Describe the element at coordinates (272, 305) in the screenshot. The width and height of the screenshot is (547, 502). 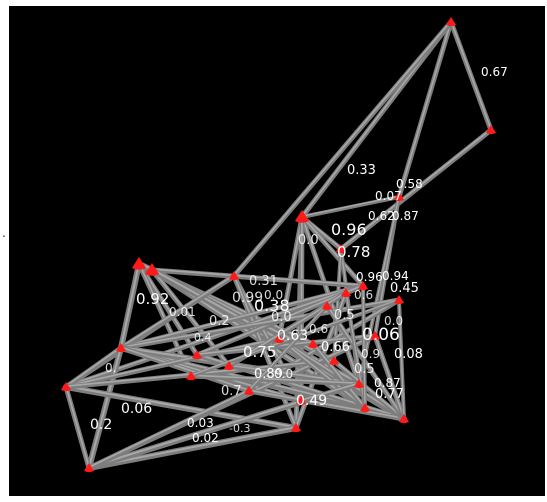
I see `edge-weight-label: 0.38` at that location.